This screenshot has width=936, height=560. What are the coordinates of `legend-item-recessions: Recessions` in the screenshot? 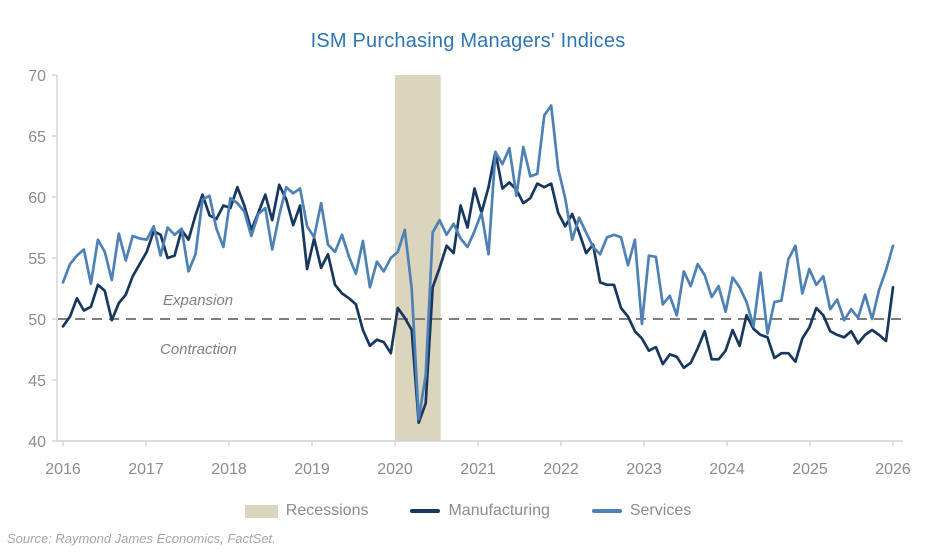 It's located at (306, 511).